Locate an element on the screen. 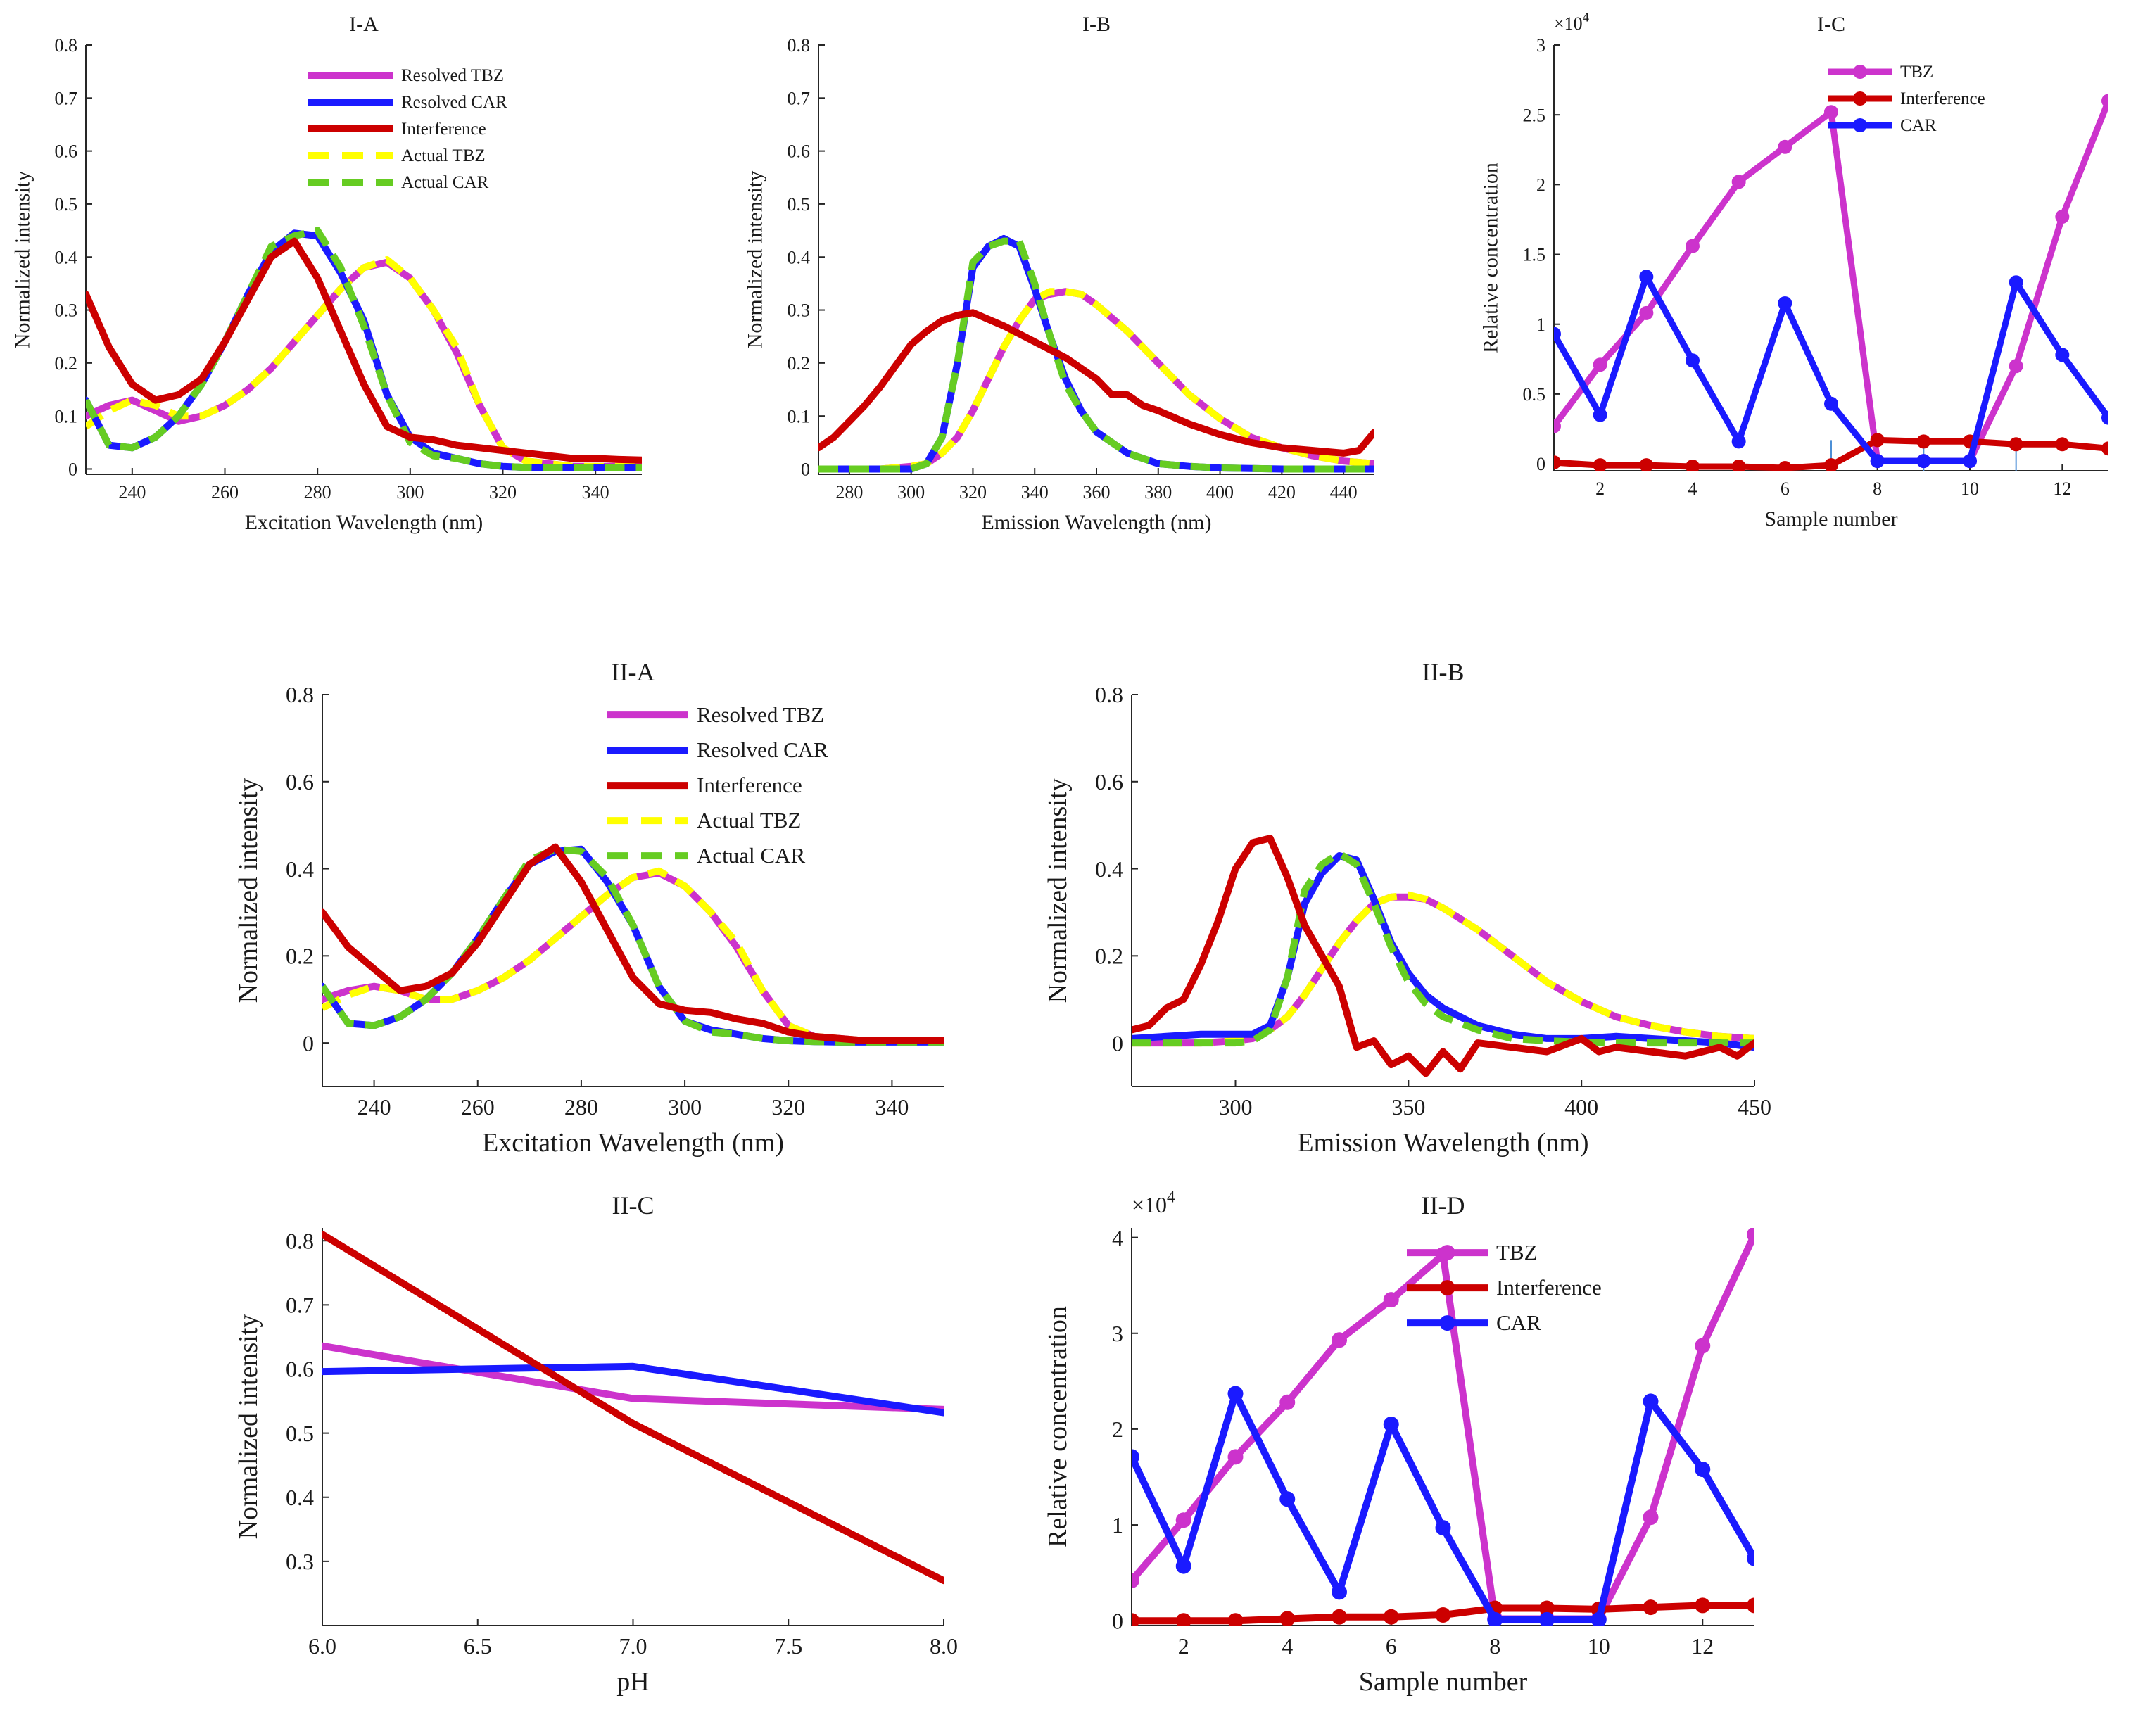  legend-label: Resolved TBZ is located at coordinates (453, 75).